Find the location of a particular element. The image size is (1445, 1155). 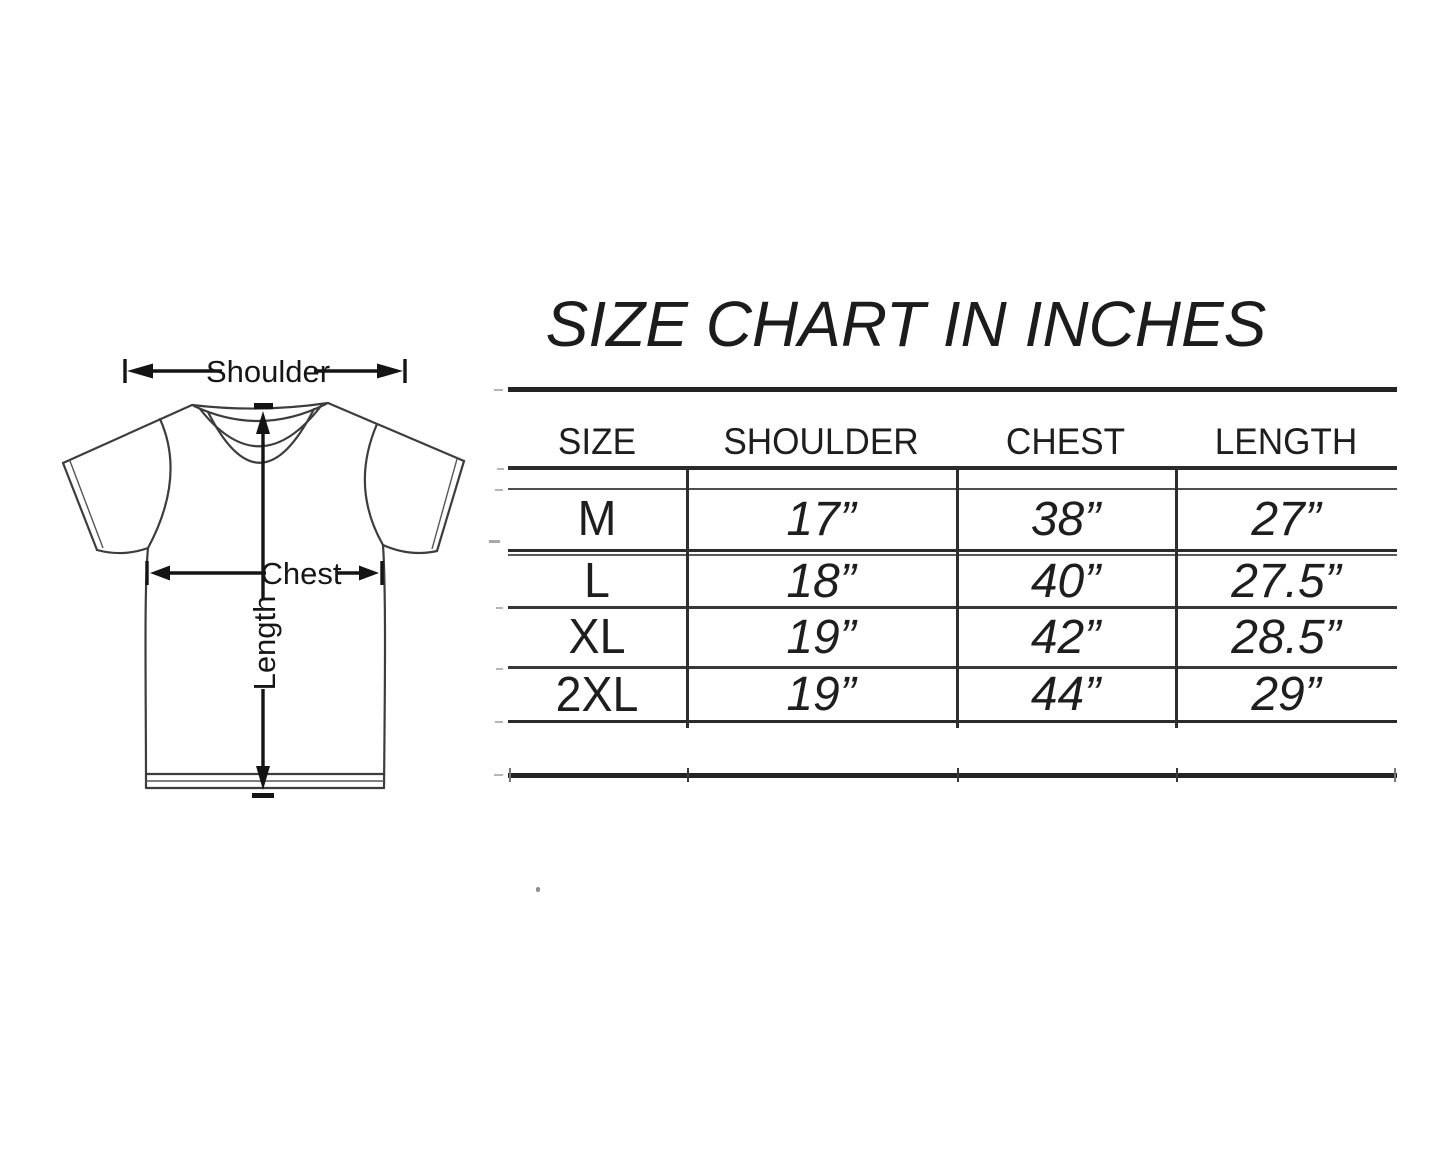

cell-size-2xl: 2XL is located at coordinates (597, 694).